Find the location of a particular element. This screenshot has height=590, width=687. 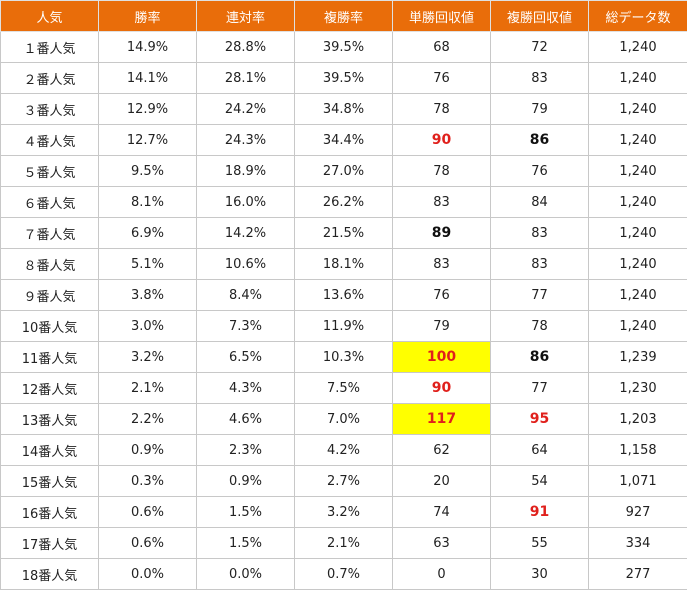

table-row: 12番人気 2.1% 4.3% 7.5% 90 77 1,230 is located at coordinates (343, 388).